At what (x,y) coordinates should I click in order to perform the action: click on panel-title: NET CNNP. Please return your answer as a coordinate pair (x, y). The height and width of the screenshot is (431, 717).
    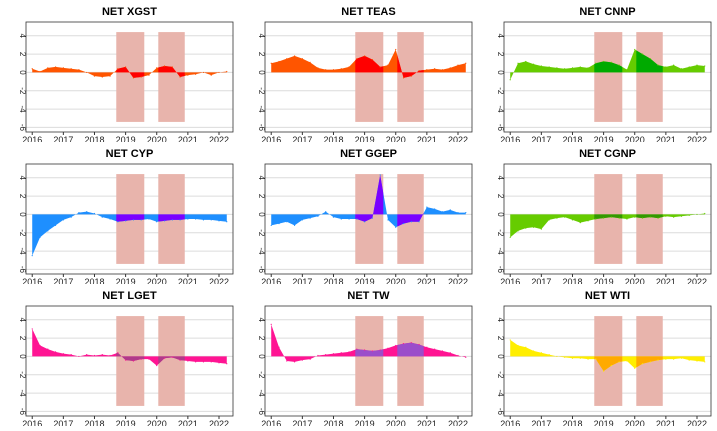
    Looking at the image, I should click on (607, 12).